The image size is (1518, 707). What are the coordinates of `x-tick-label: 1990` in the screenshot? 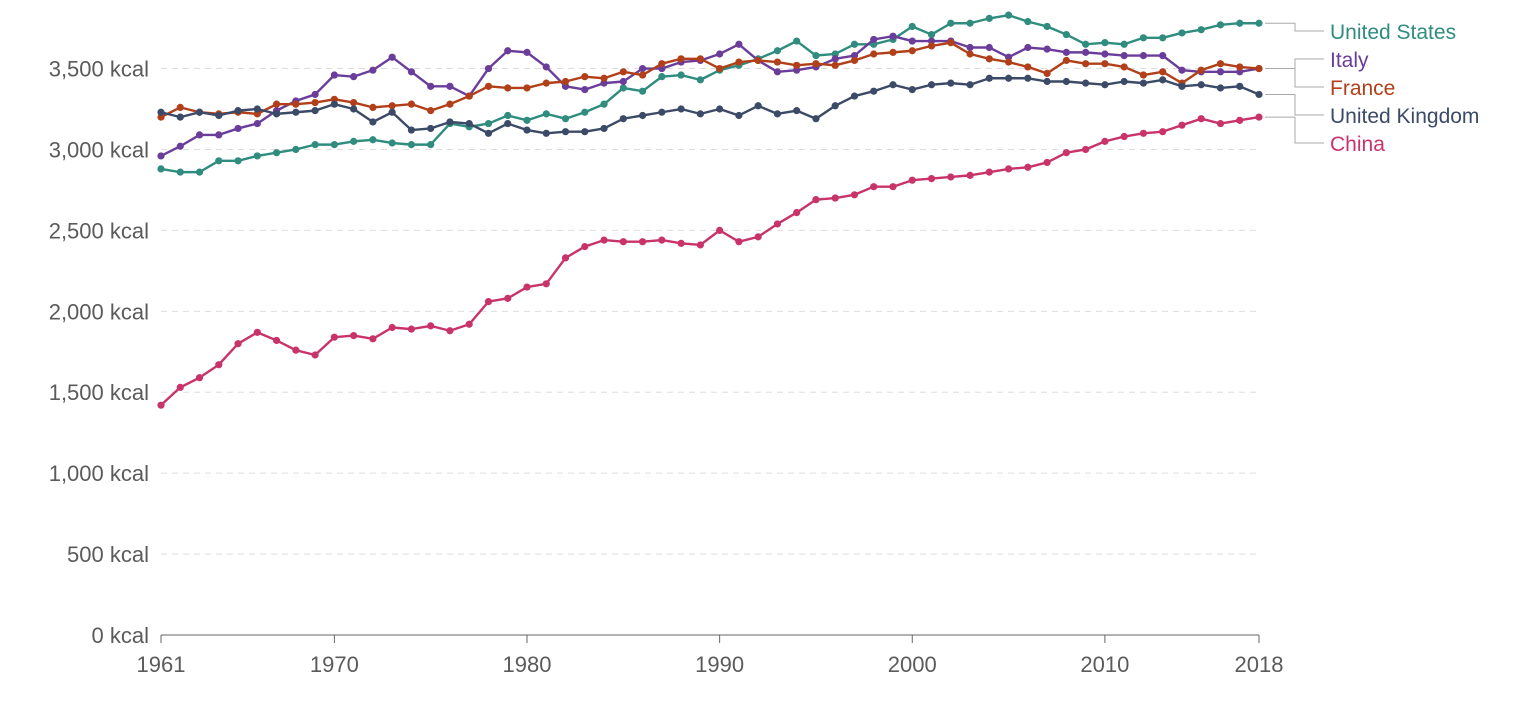 It's located at (719, 664).